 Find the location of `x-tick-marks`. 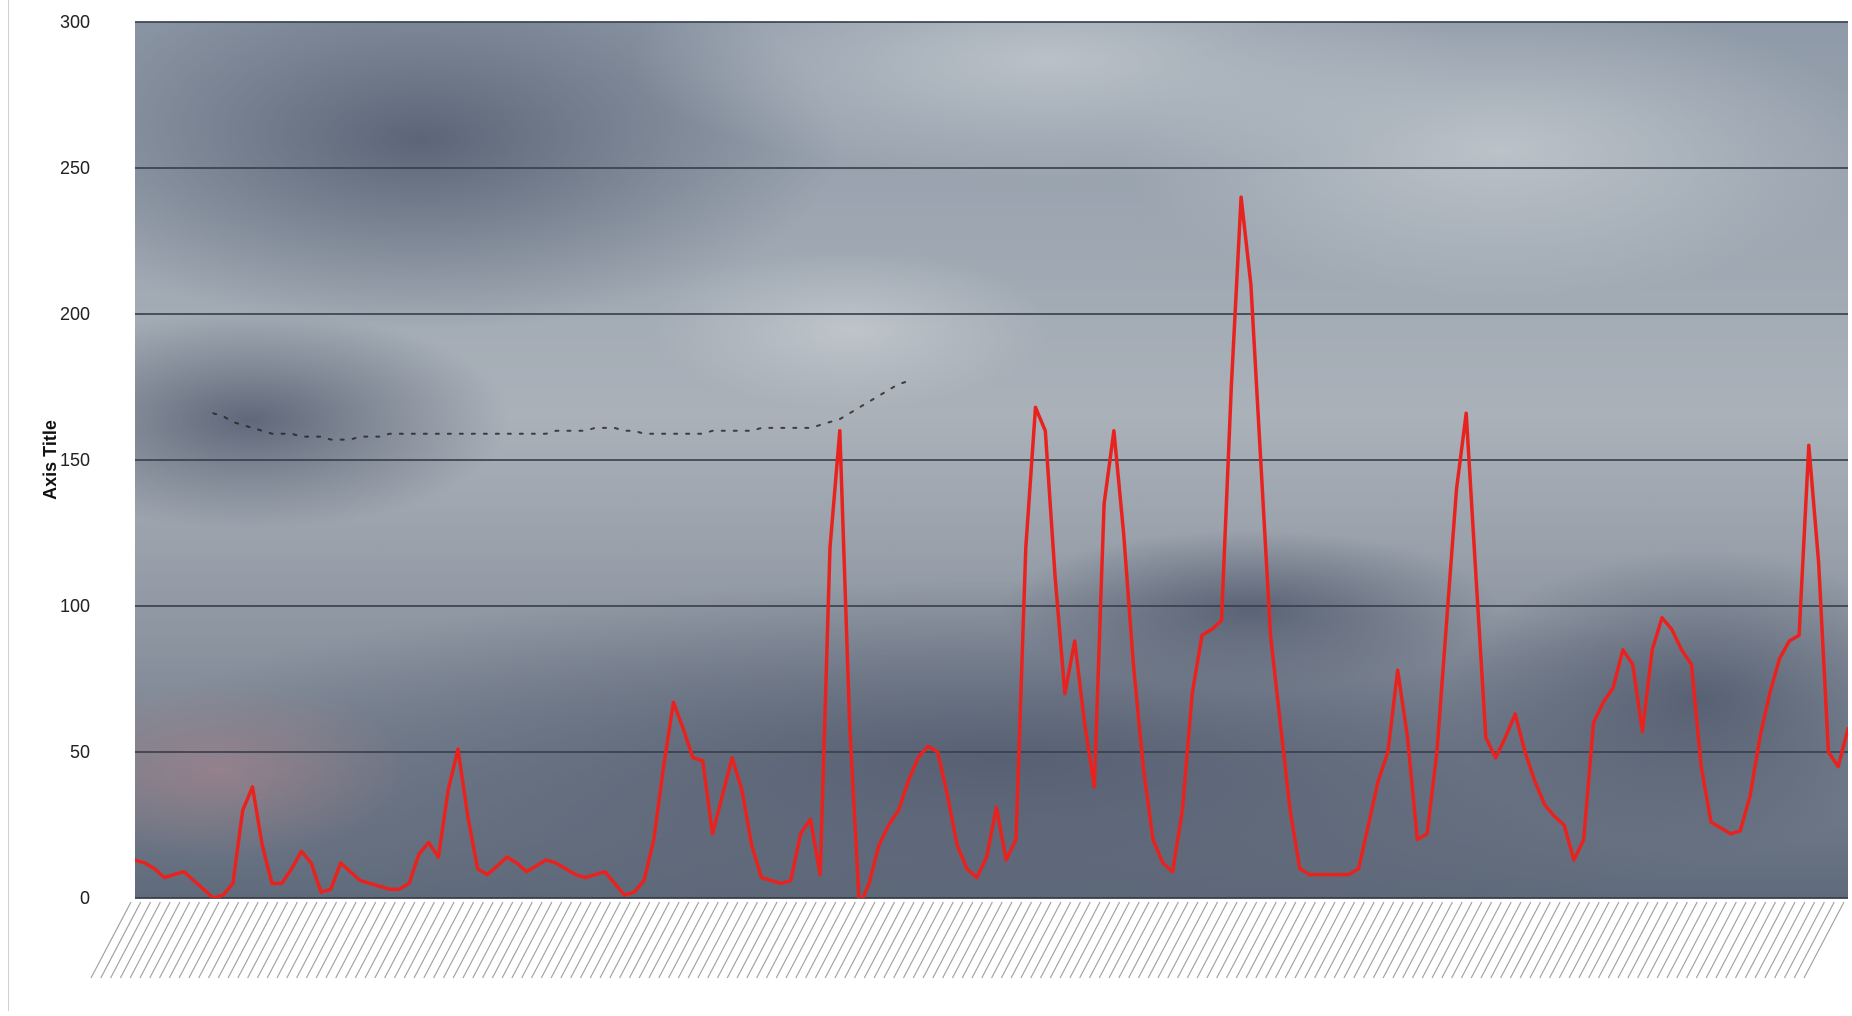

x-tick-marks is located at coordinates (967, 940).